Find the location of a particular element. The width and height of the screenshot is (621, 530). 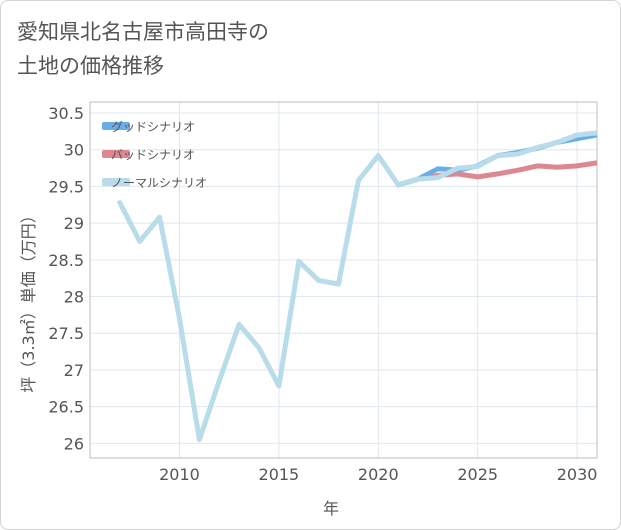

legend-label: ノーマルシナリオ is located at coordinates (159, 183).